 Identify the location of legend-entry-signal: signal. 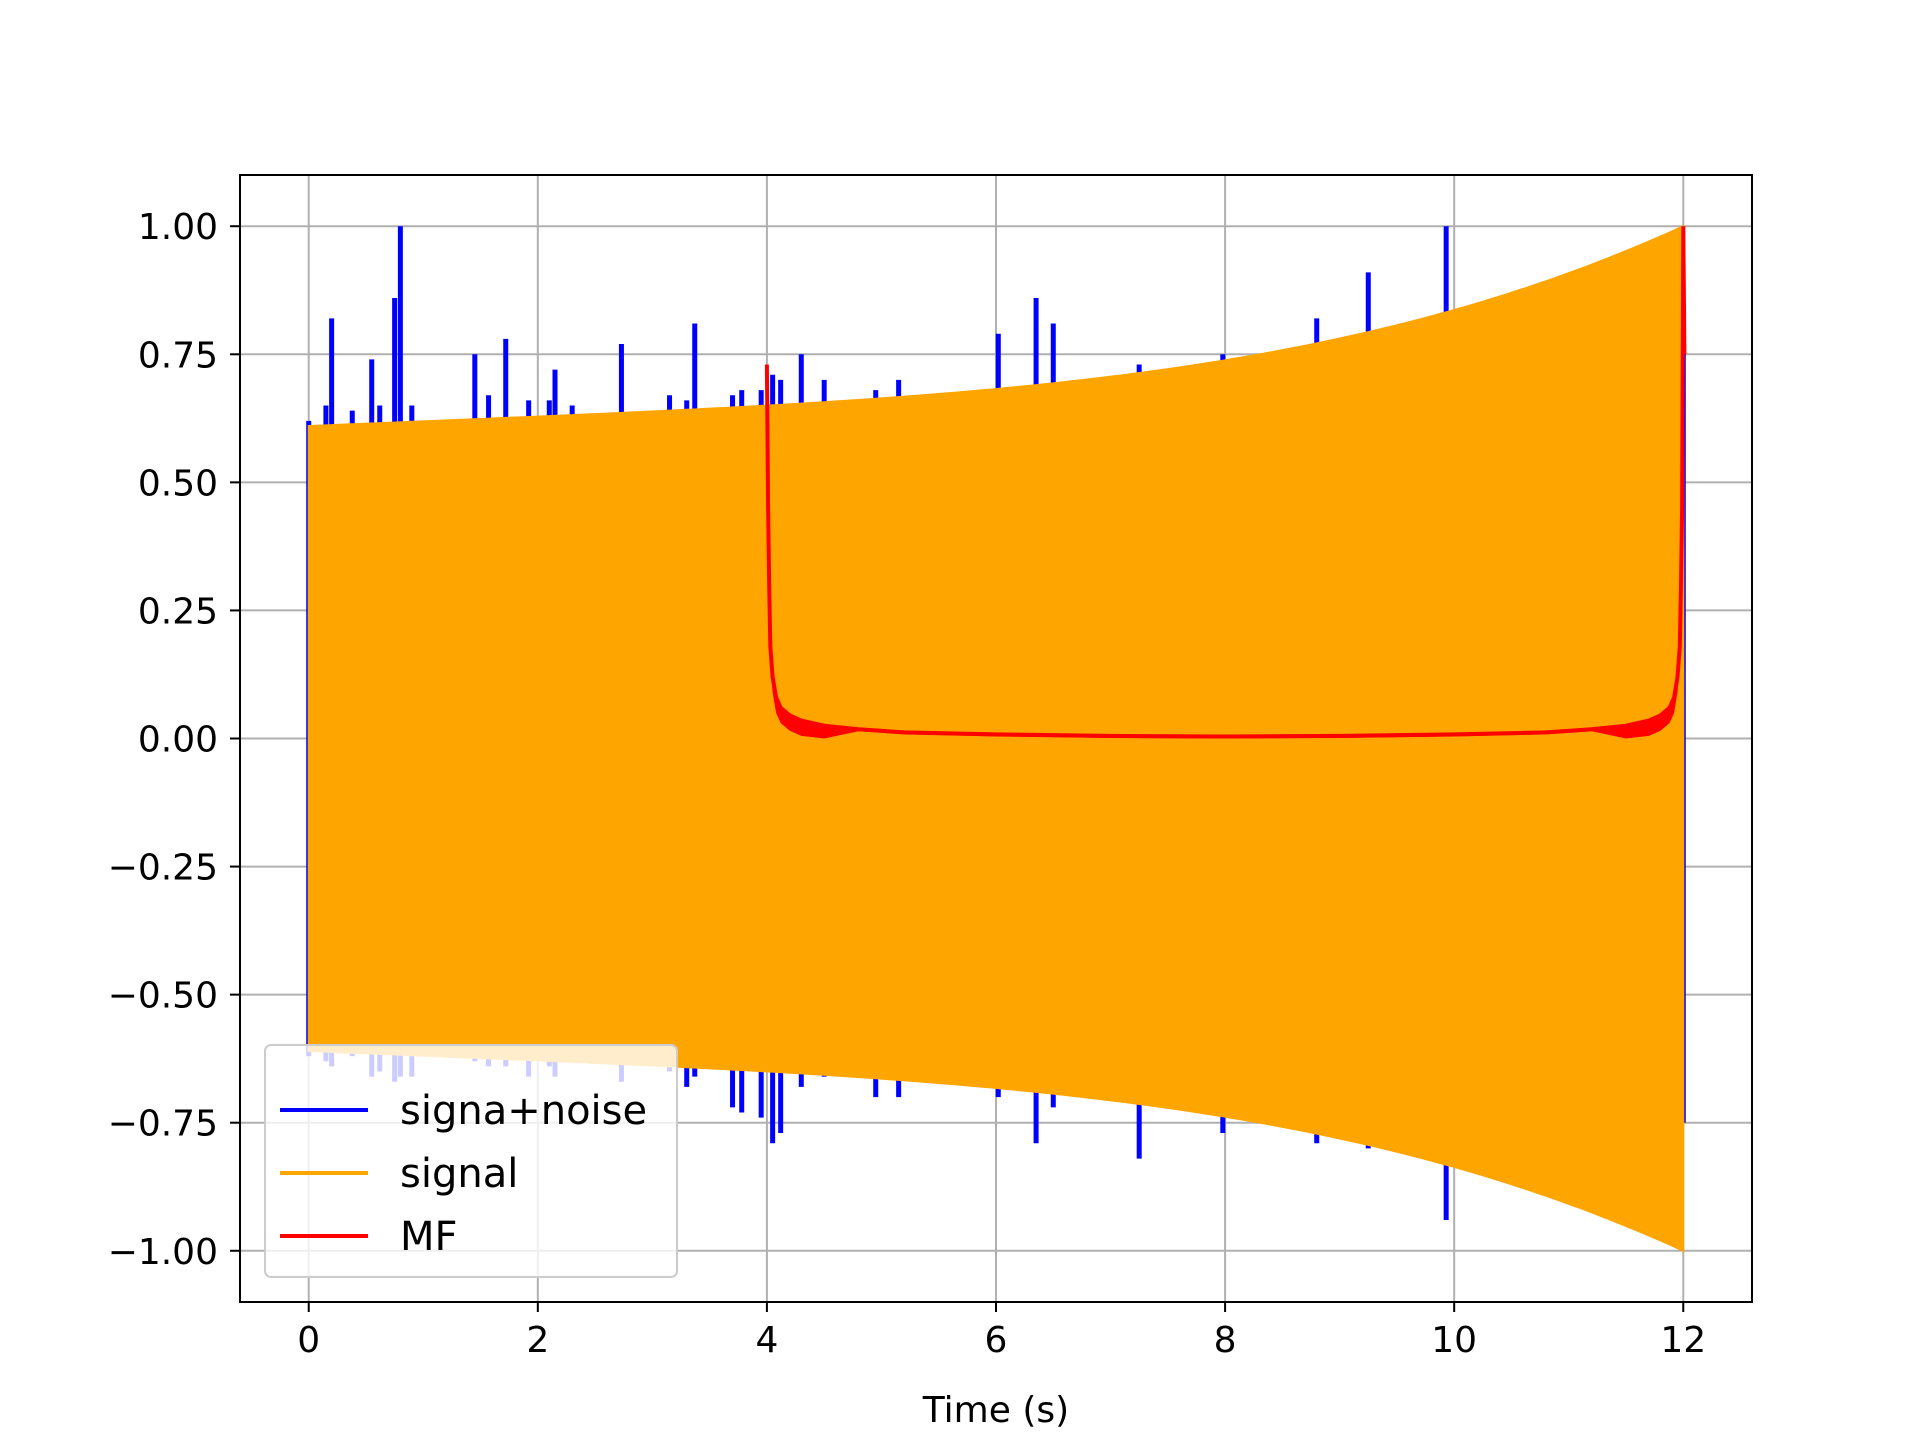
(399, 1174).